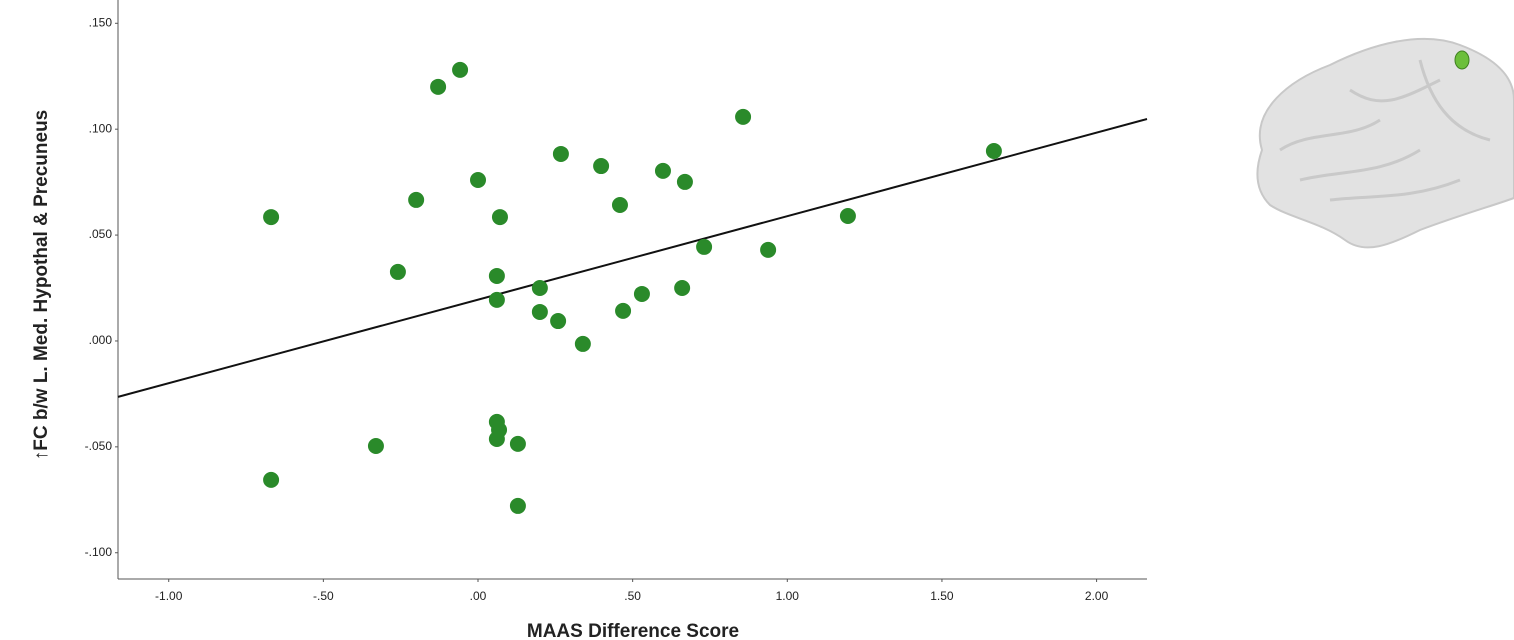  I want to click on y-tick-label: .050, so click(101, 234).